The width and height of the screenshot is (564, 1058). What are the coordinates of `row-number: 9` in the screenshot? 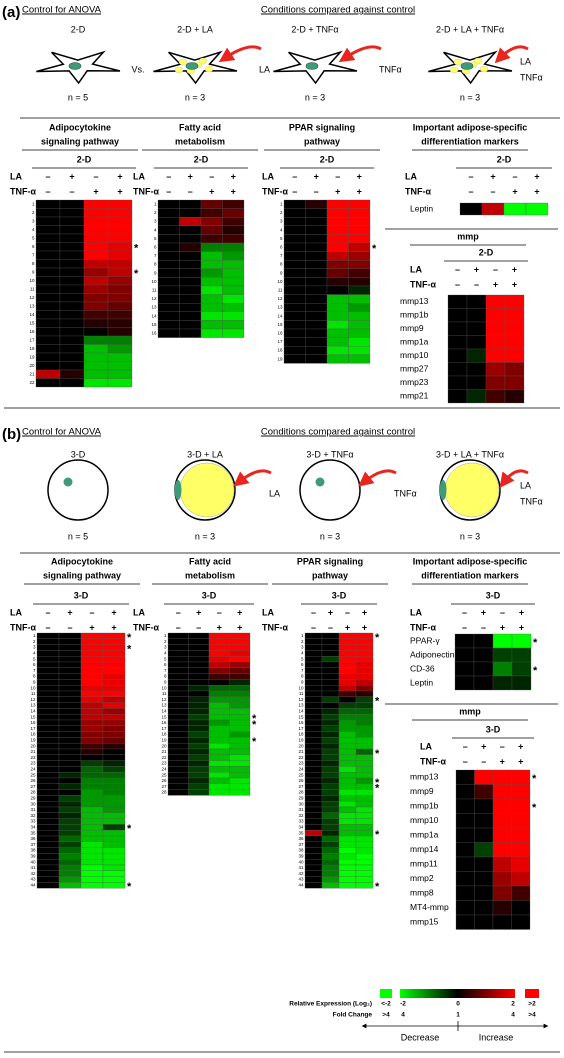 It's located at (33, 271).